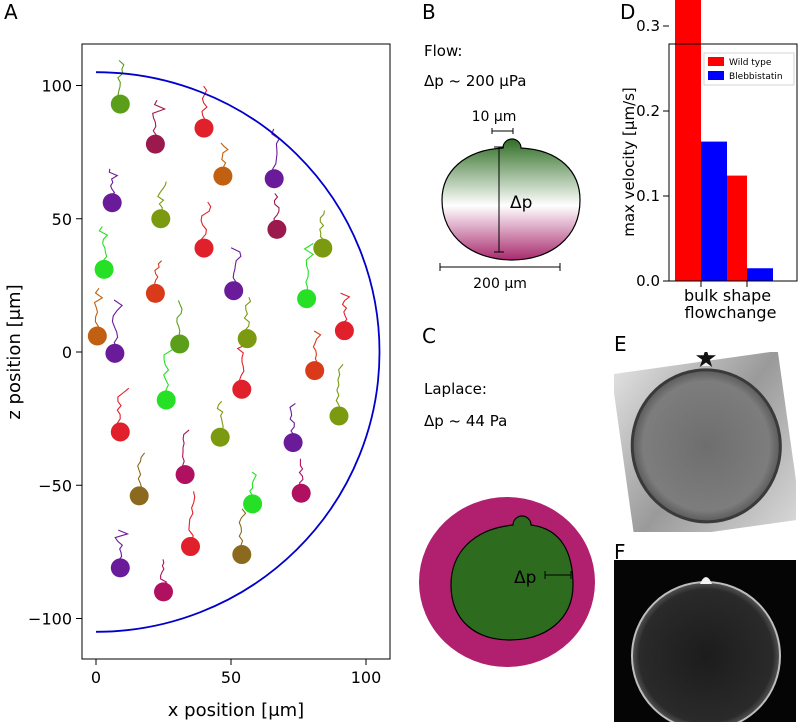 Image resolution: width=800 pixels, height=726 pixels. Describe the element at coordinates (475, 81) in the screenshot. I see `flow-pressure: Δp ~ 200 μPa` at that location.